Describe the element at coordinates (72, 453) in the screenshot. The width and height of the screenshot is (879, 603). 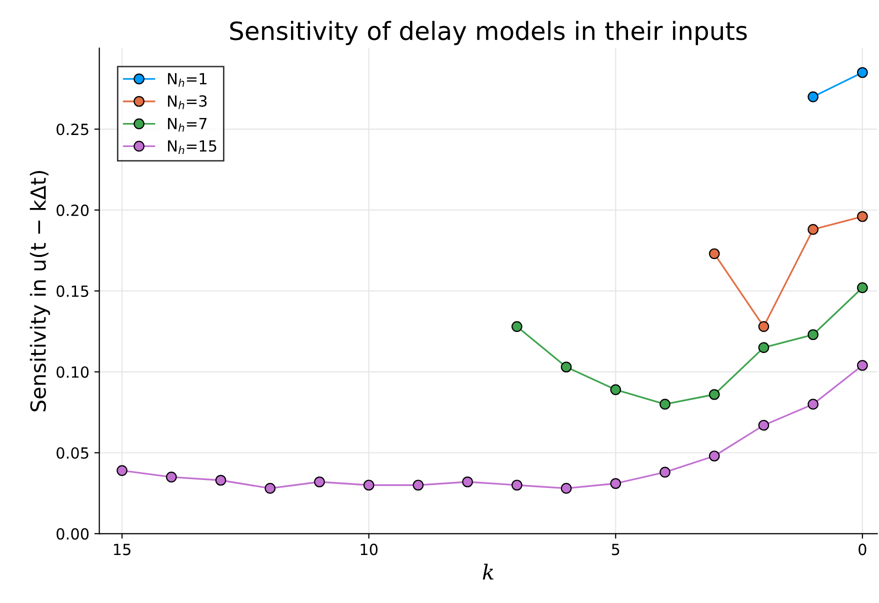
I see `y-tick-label: 0.05` at that location.